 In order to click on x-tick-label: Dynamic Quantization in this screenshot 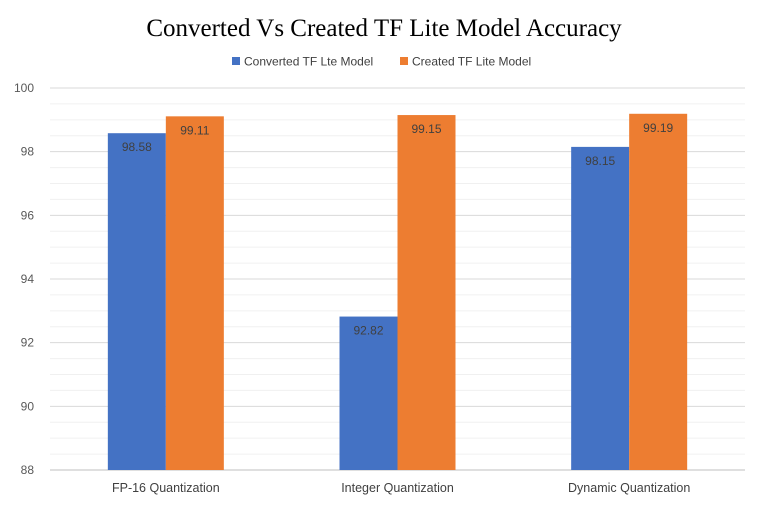, I will do `click(629, 488)`.